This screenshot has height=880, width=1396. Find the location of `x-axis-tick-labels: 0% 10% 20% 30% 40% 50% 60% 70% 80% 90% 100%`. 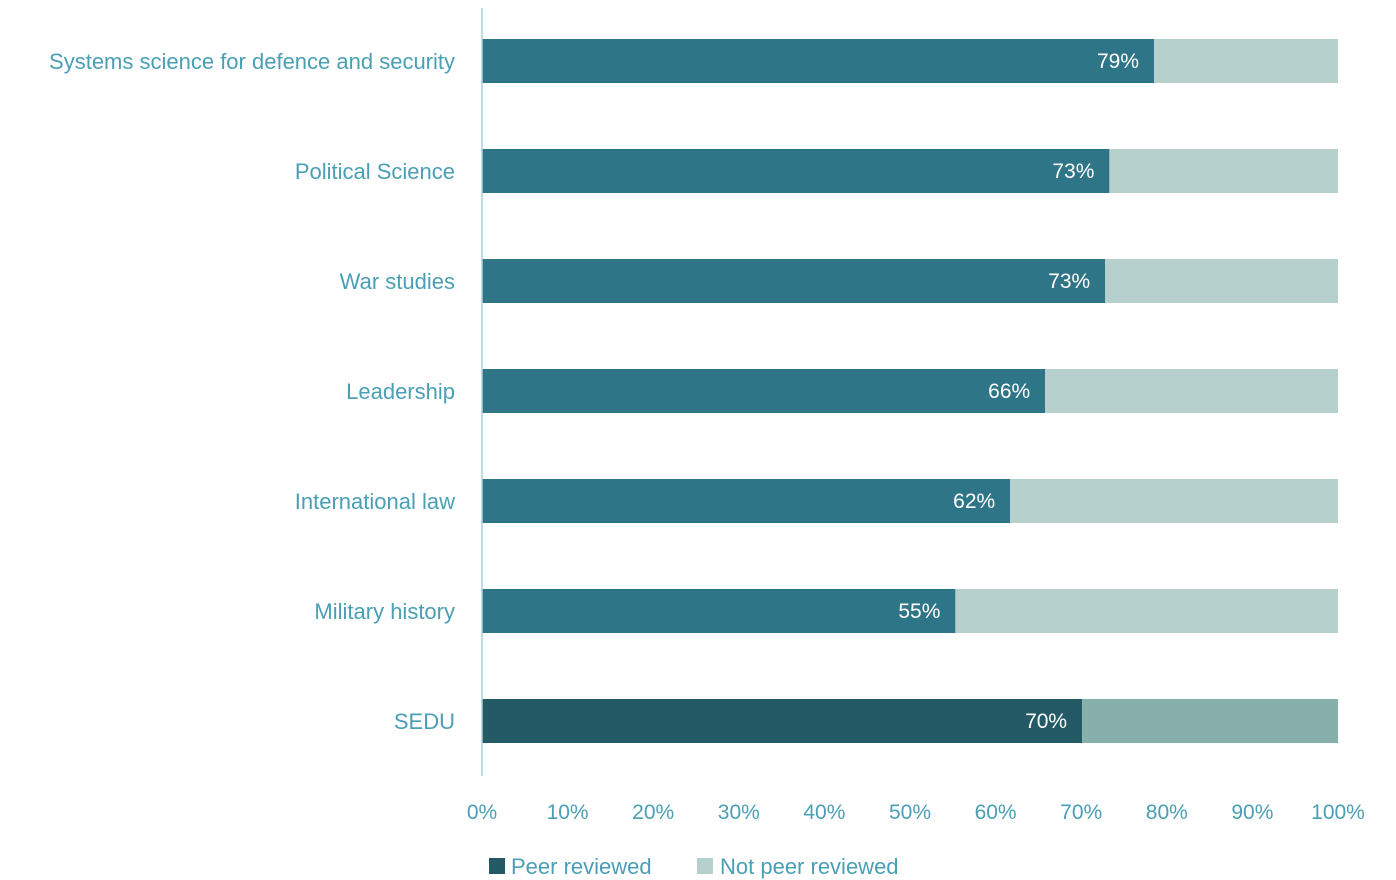

x-axis-tick-labels: 0% 10% 20% 30% 40% 50% 60% 70% 80% 90% 100% is located at coordinates (916, 812).